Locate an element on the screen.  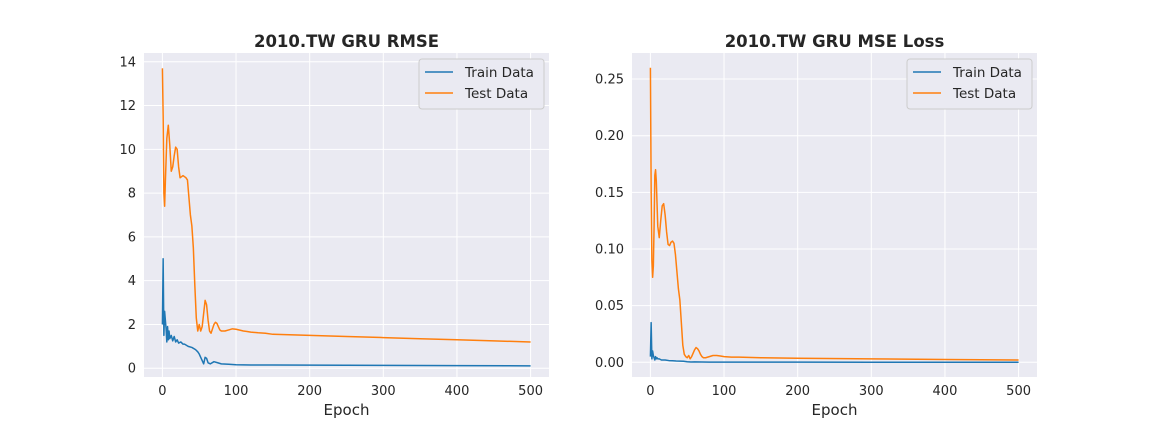
y-tick-label: 0 is located at coordinates (132, 369).